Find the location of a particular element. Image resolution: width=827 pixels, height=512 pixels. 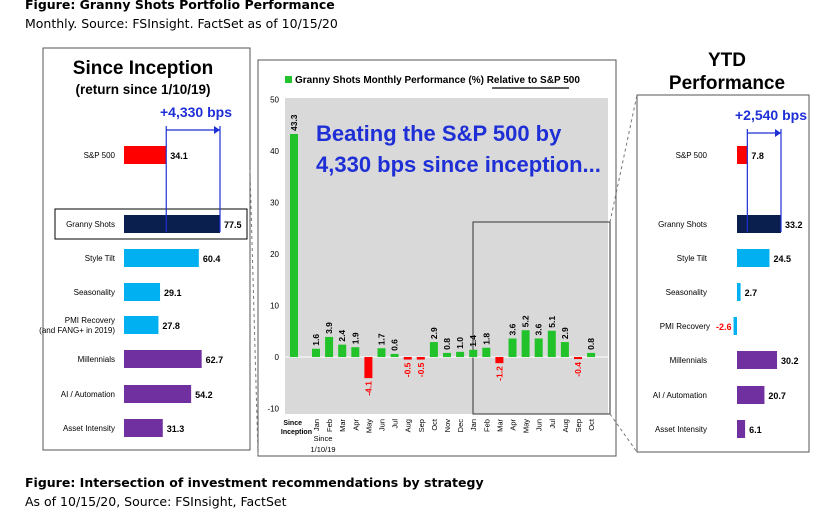

right-category-label: PMI Recovery is located at coordinates (685, 326).